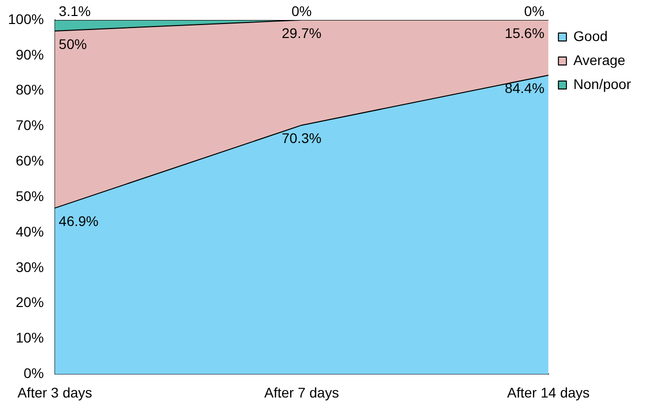  What do you see at coordinates (301, 392) in the screenshot?
I see `x-tick-label: After 7 days` at bounding box center [301, 392].